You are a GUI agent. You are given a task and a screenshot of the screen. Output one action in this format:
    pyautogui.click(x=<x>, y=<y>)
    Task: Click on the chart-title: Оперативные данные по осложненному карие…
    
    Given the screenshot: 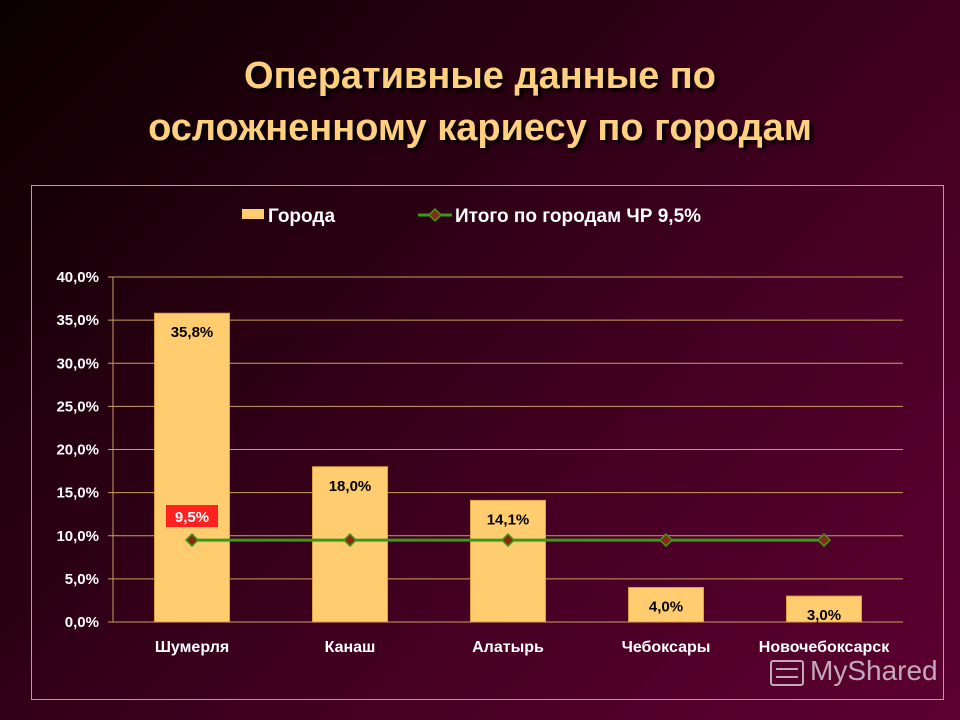 What is the action you would take?
    pyautogui.click(x=480, y=102)
    